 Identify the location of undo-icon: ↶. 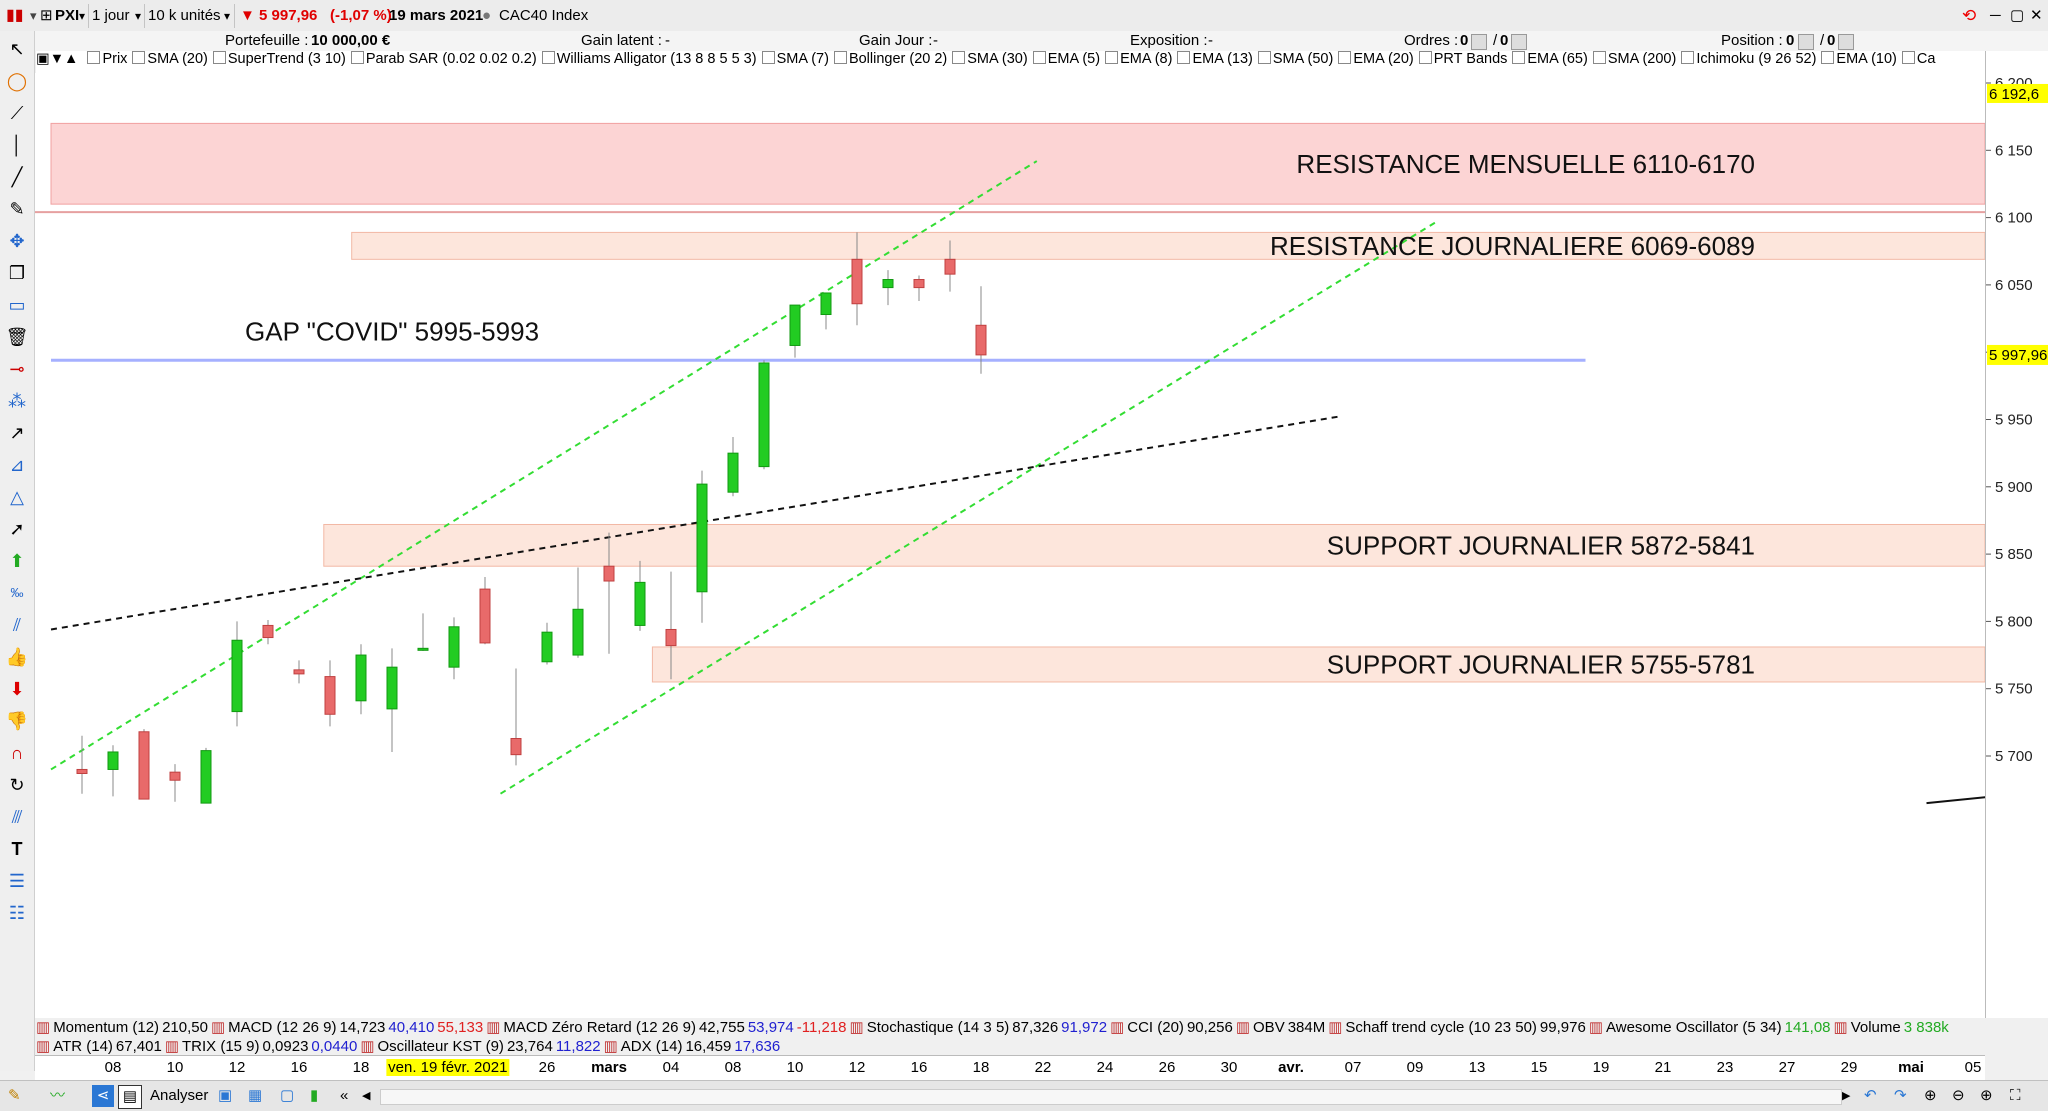
(1870, 1095).